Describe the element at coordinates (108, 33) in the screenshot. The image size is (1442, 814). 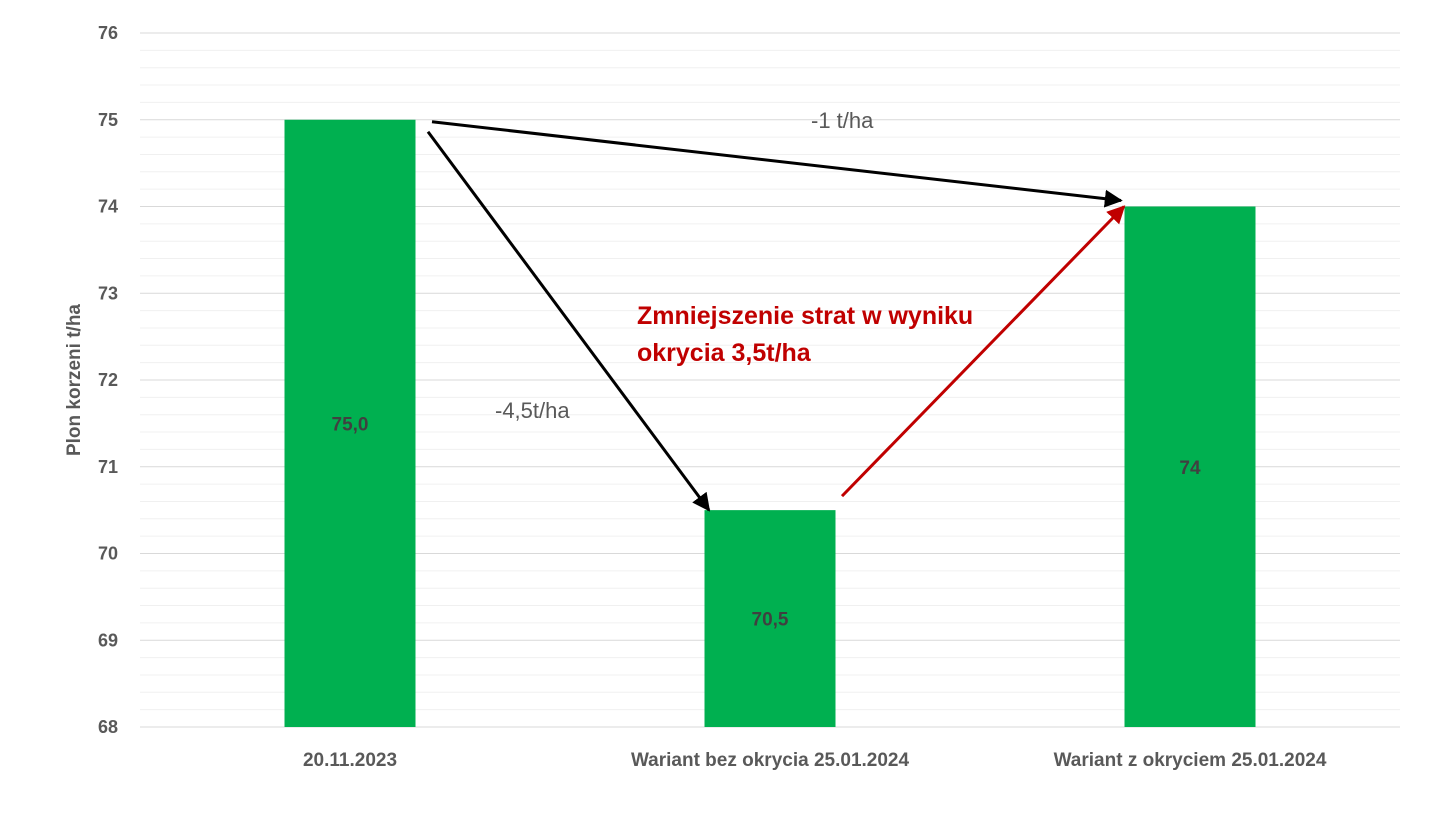
I see `y-tick-label: 76` at that location.